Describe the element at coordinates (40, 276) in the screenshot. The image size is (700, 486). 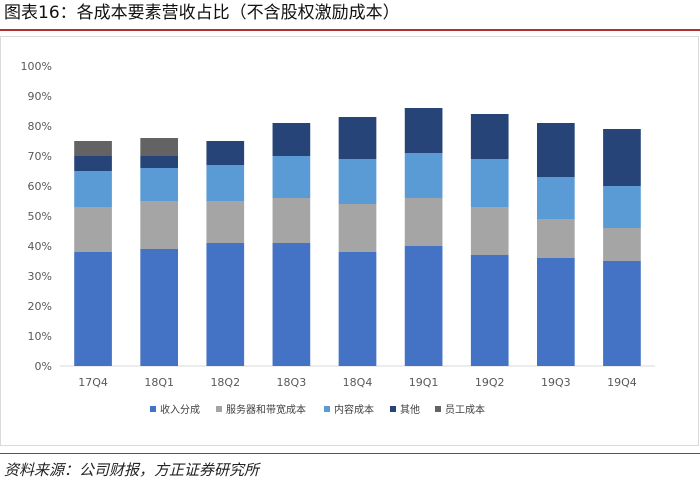
I see `y-tick-label: 30%` at that location.